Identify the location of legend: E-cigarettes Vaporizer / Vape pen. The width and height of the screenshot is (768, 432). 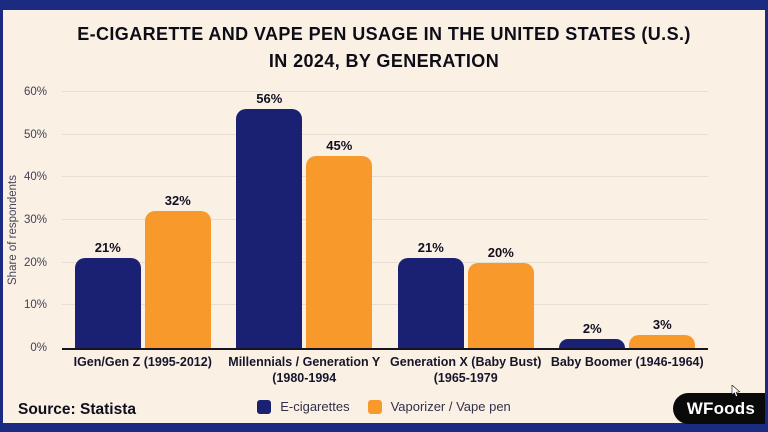
(384, 406).